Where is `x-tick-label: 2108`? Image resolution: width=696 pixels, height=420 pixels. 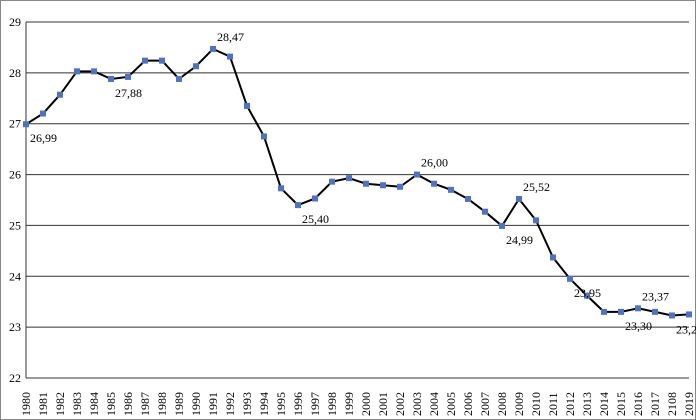
x-tick-label: 2108 is located at coordinates (672, 404).